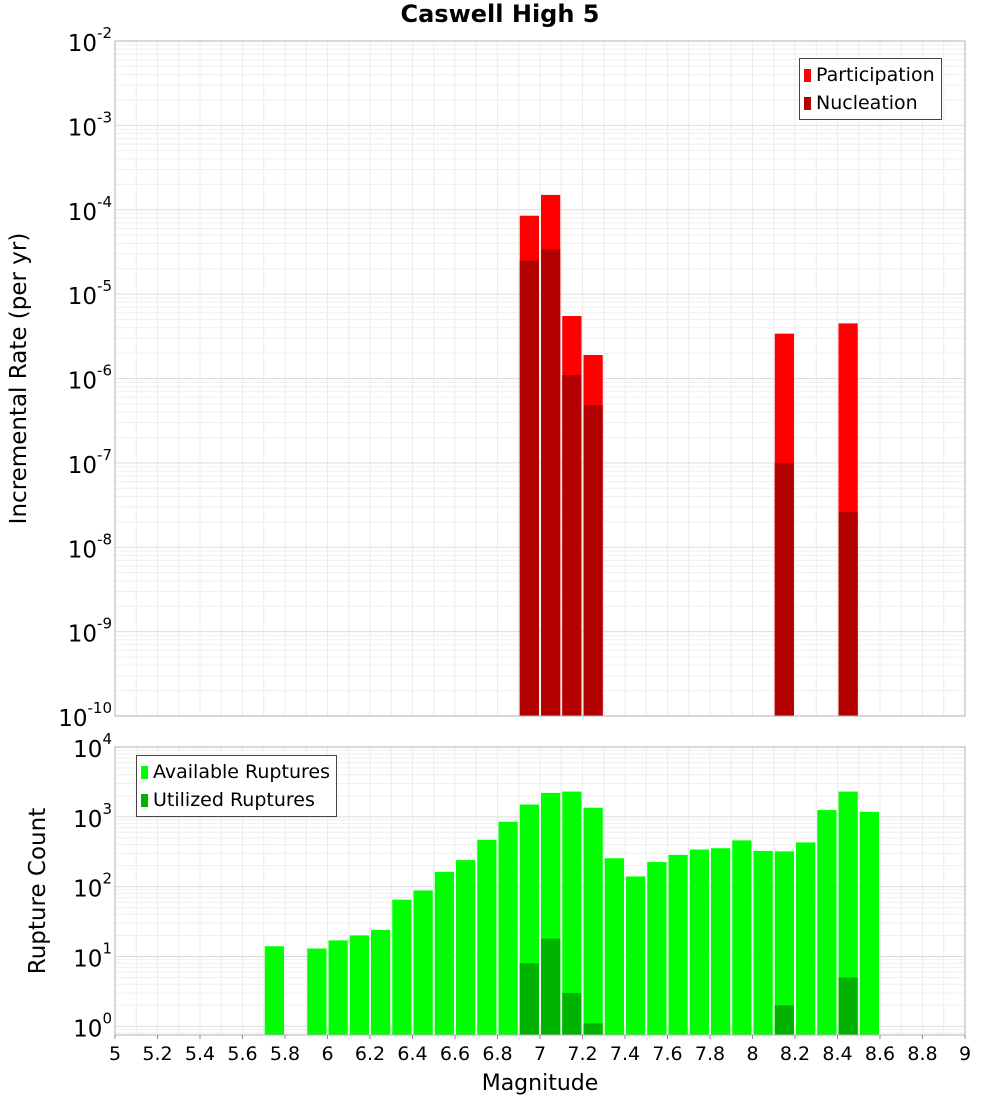  Describe the element at coordinates (90, 462) in the screenshot. I see `rate-y-tick-label: 10⁻⁷` at that location.